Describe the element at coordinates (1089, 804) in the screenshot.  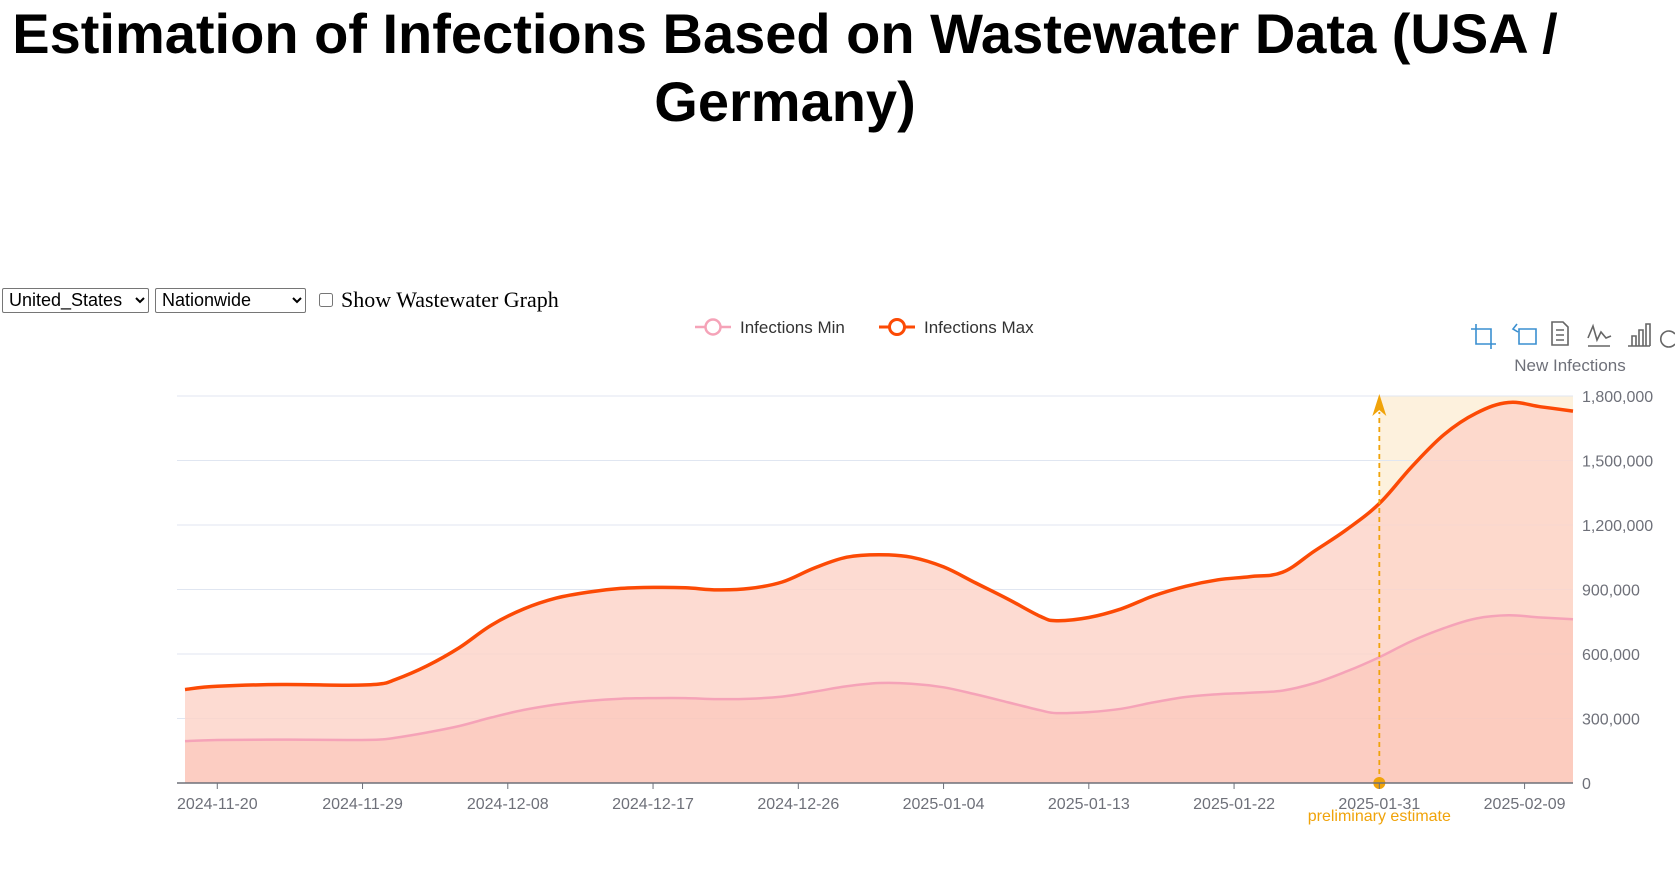
I see `x-tick-label: 2025-01-13` at that location.